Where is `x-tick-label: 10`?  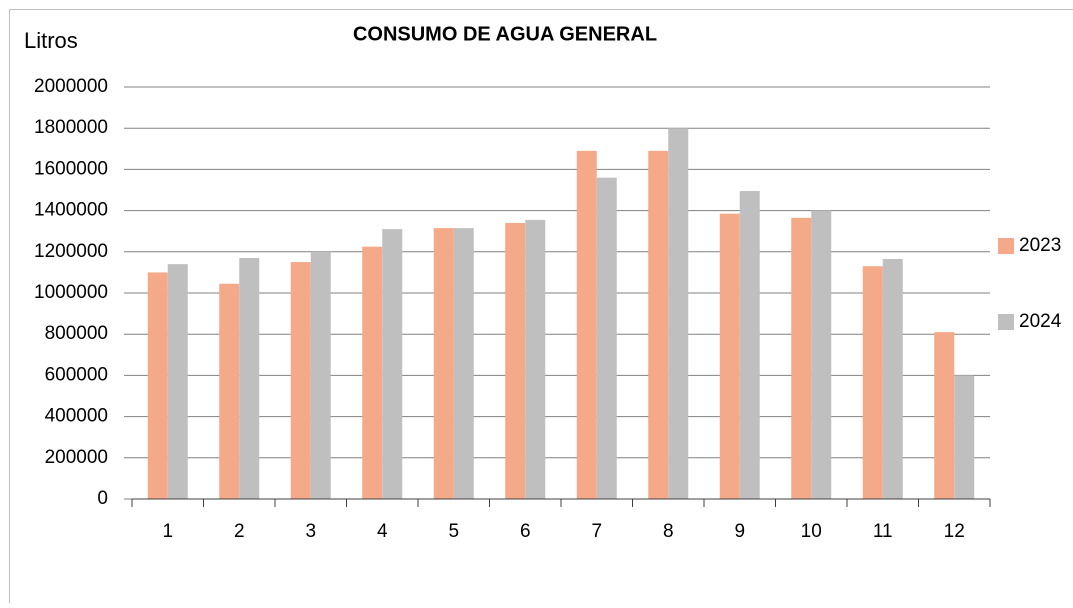 x-tick-label: 10 is located at coordinates (811, 531).